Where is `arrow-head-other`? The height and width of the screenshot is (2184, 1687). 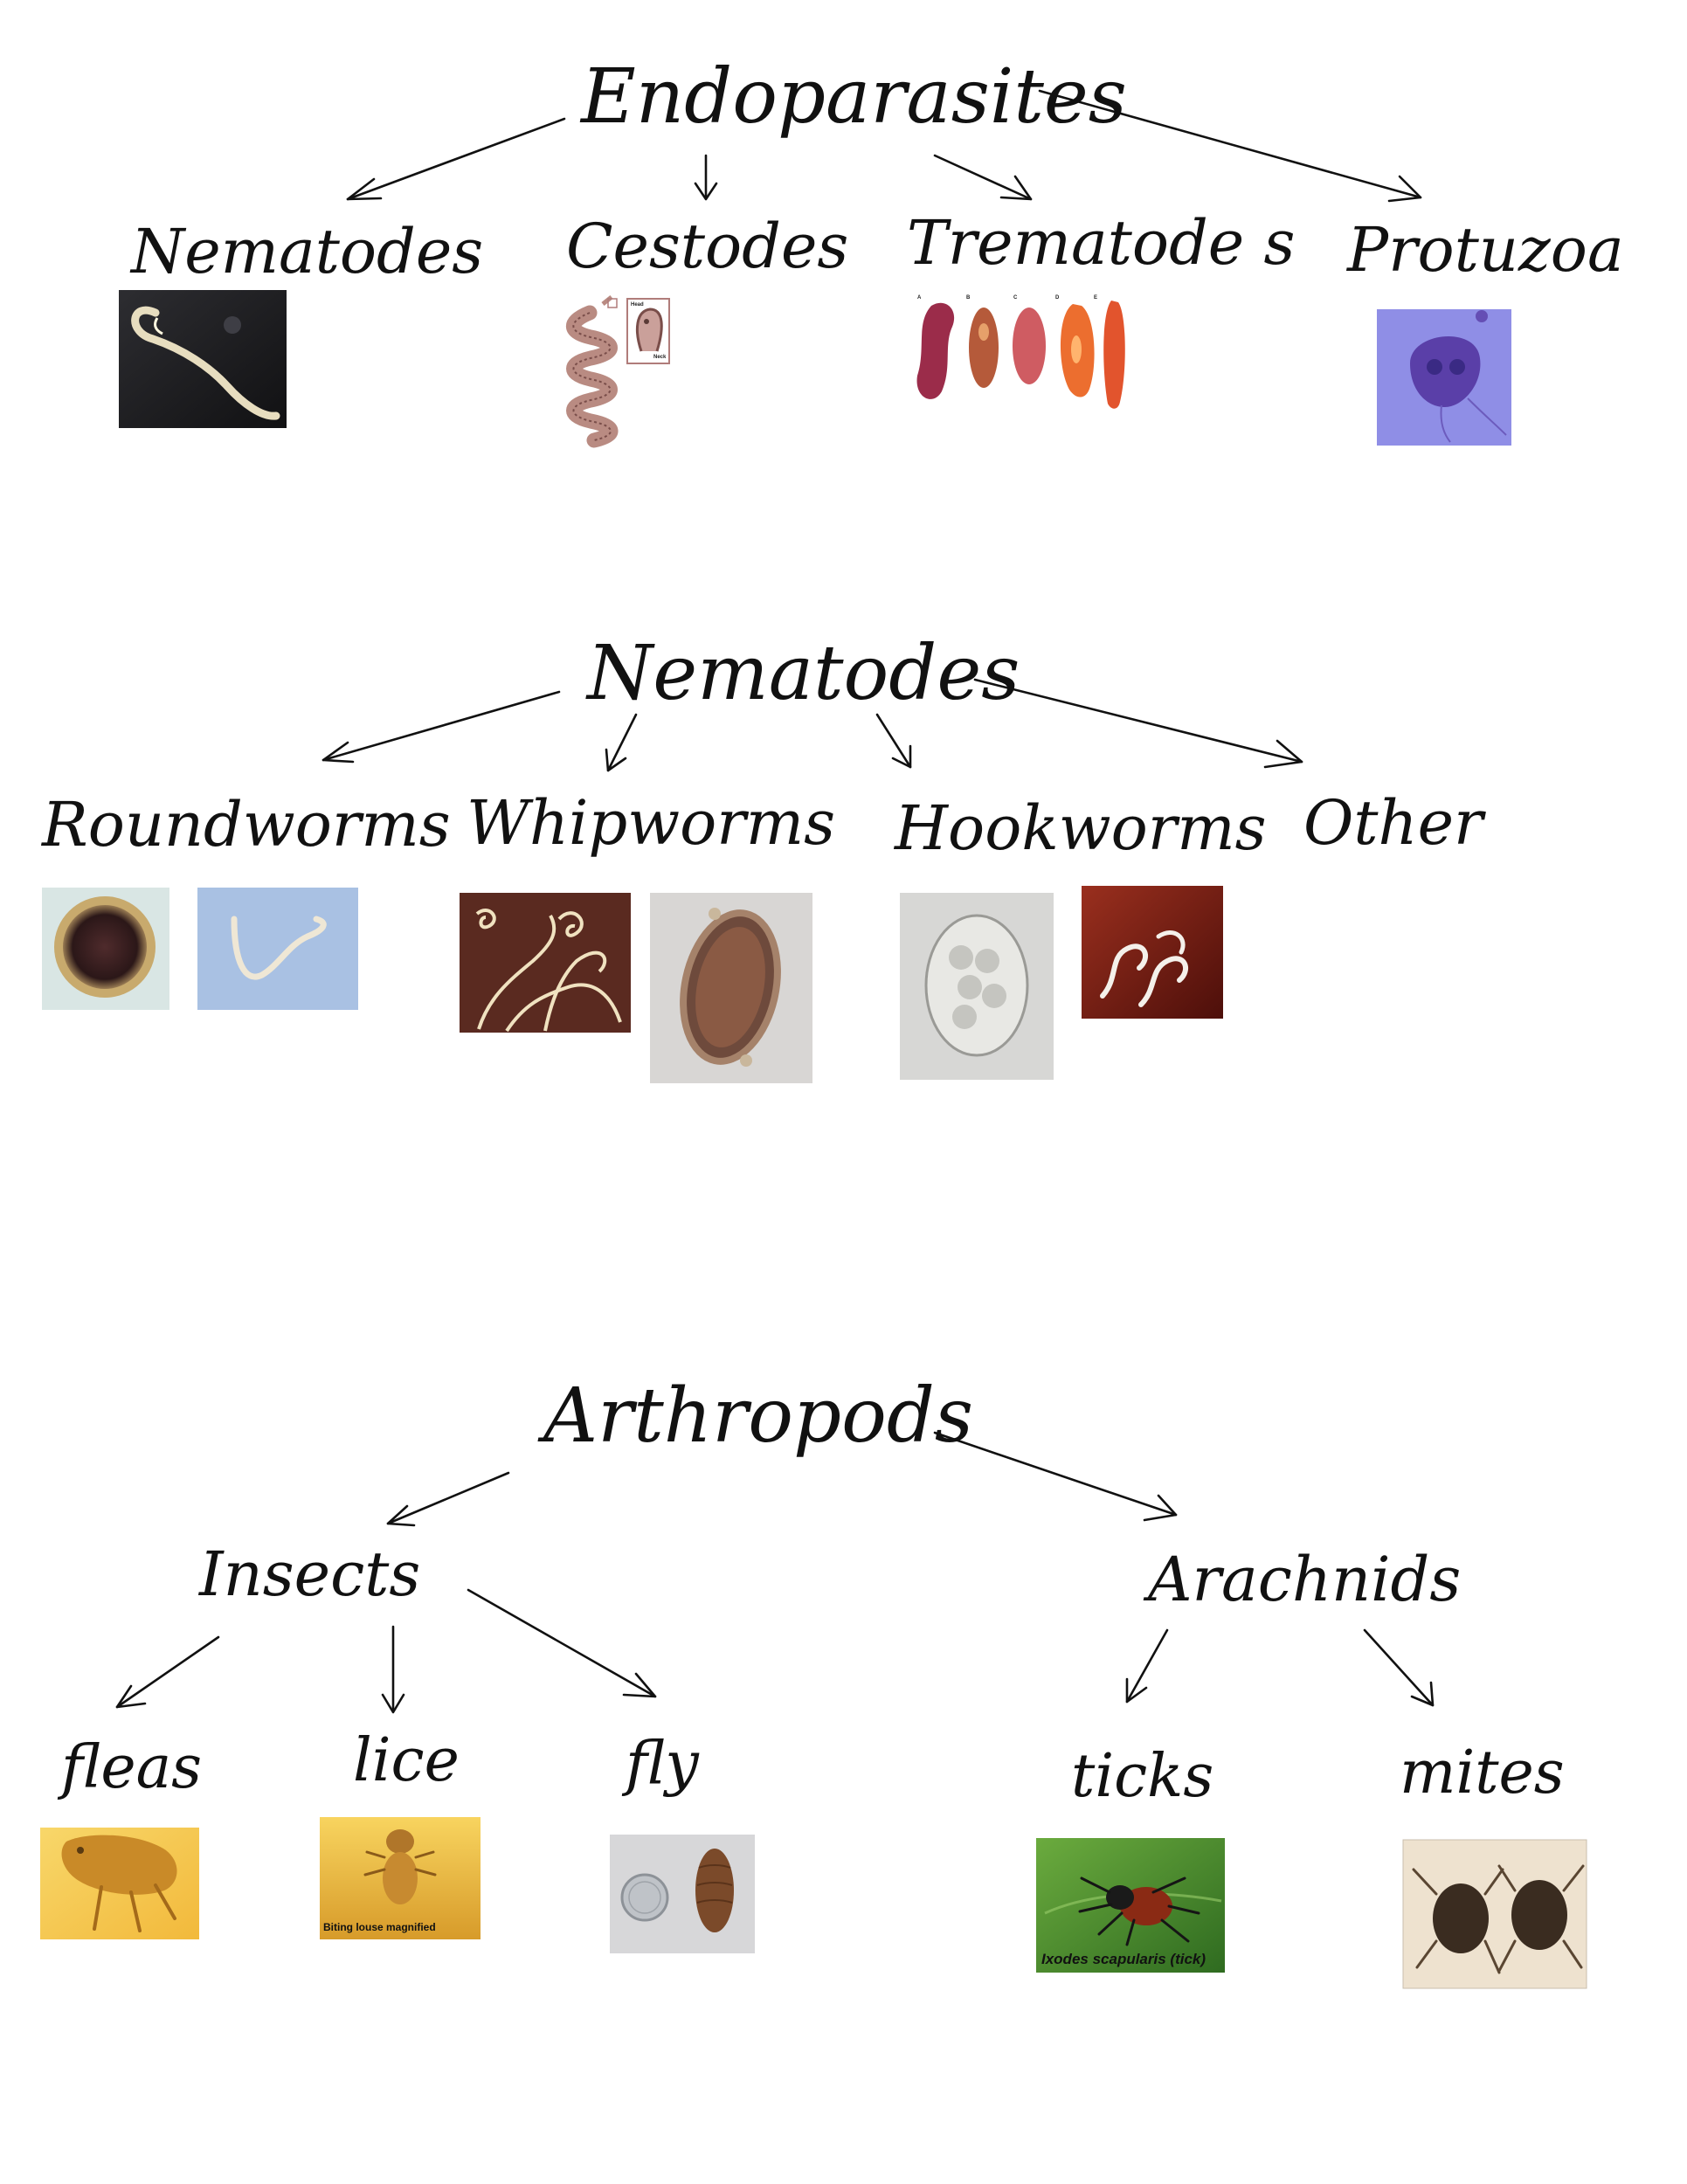 arrow-head-other is located at coordinates (1283, 754).